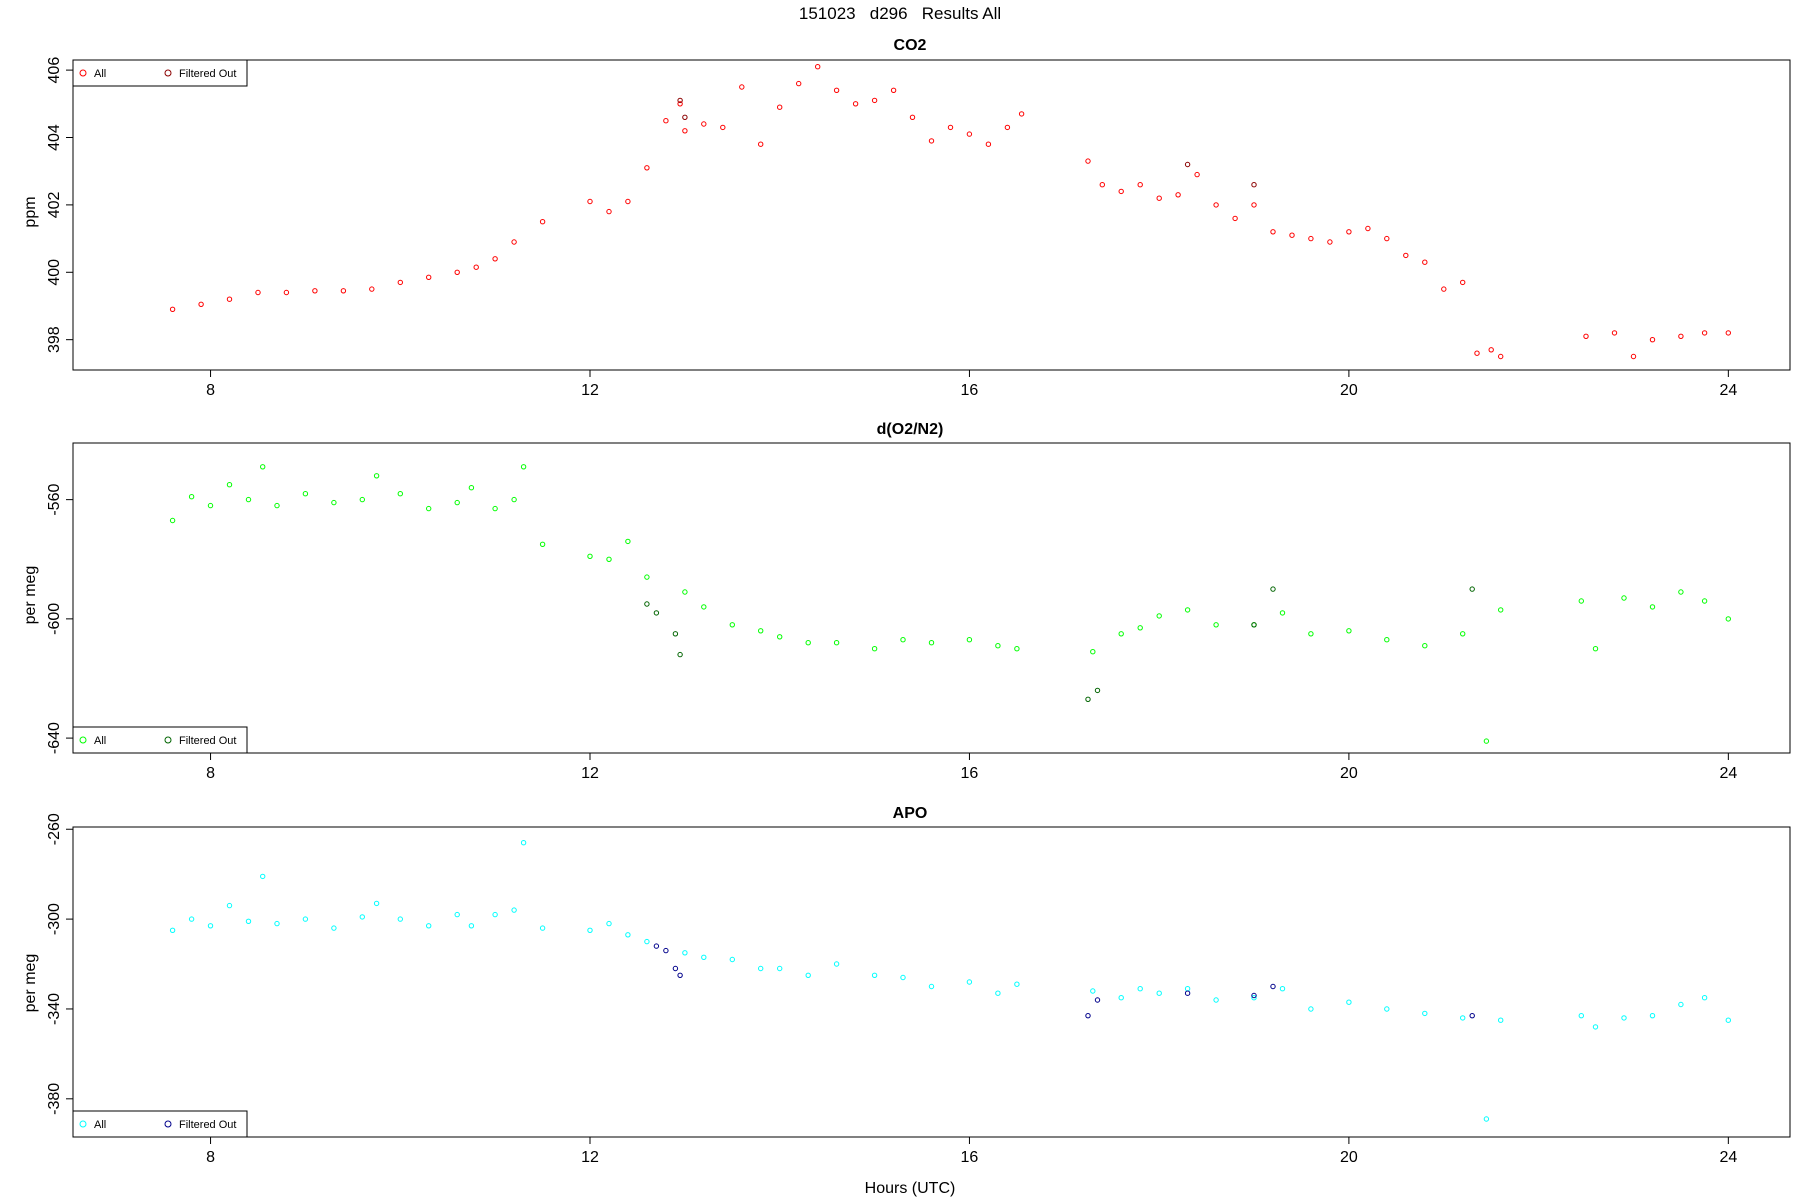 The image size is (1800, 1200). I want to click on apo-x-tick-label-16: 16, so click(970, 1157).